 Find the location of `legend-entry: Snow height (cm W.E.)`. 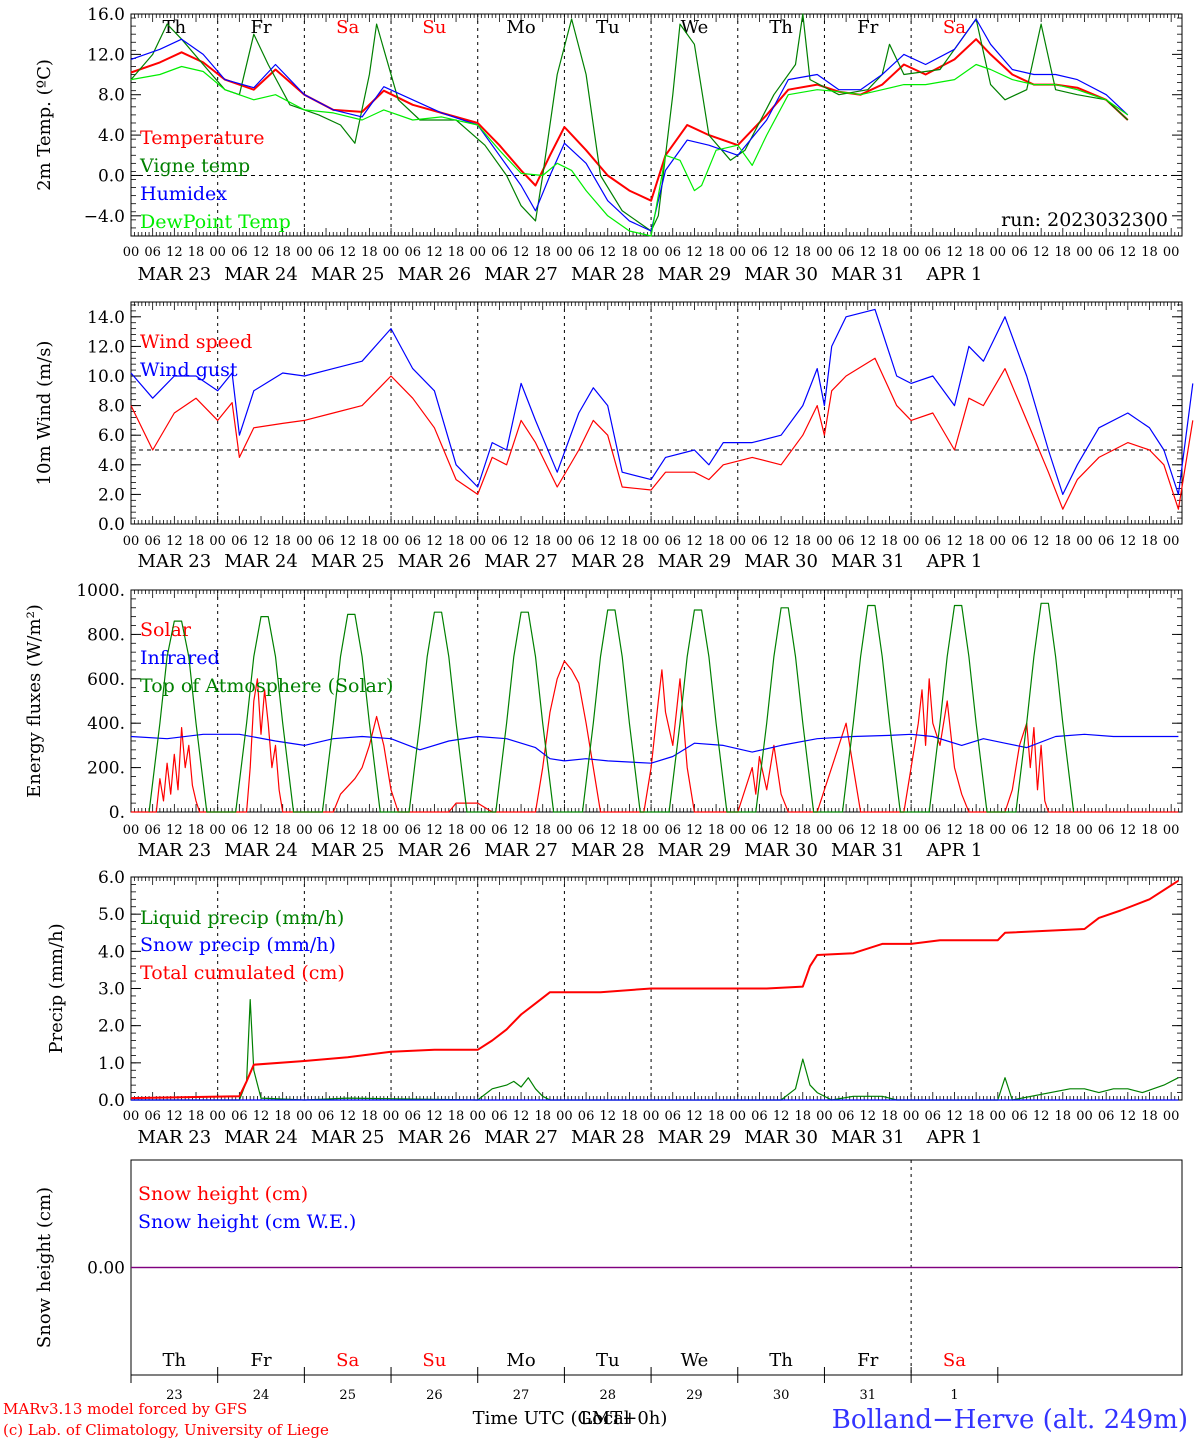

legend-entry: Snow height (cm W.E.) is located at coordinates (247, 1222).